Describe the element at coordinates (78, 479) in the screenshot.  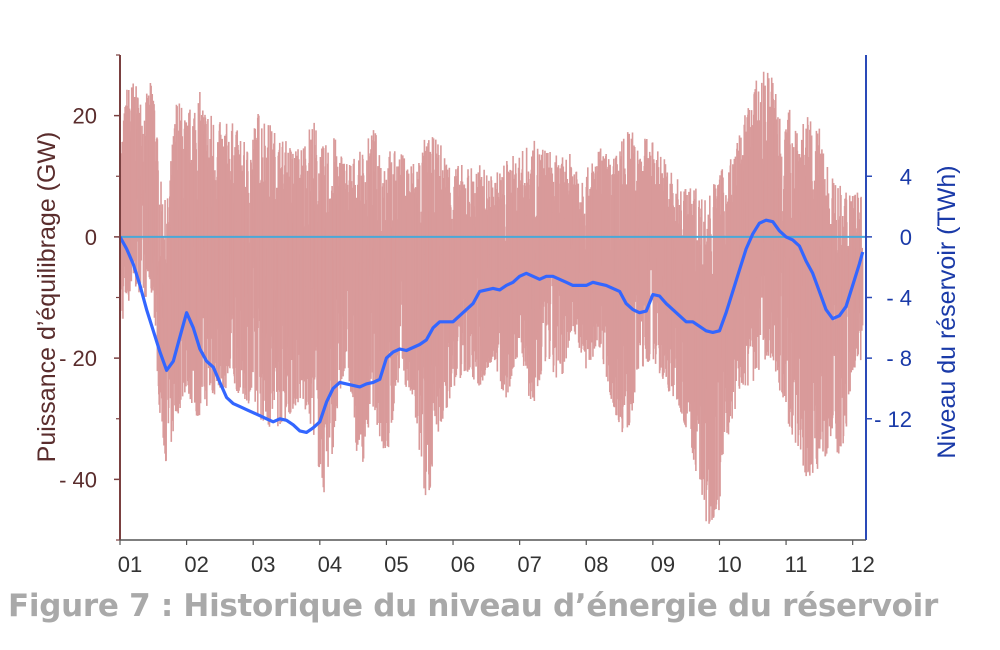
I see `left-tick-label: - 40` at that location.